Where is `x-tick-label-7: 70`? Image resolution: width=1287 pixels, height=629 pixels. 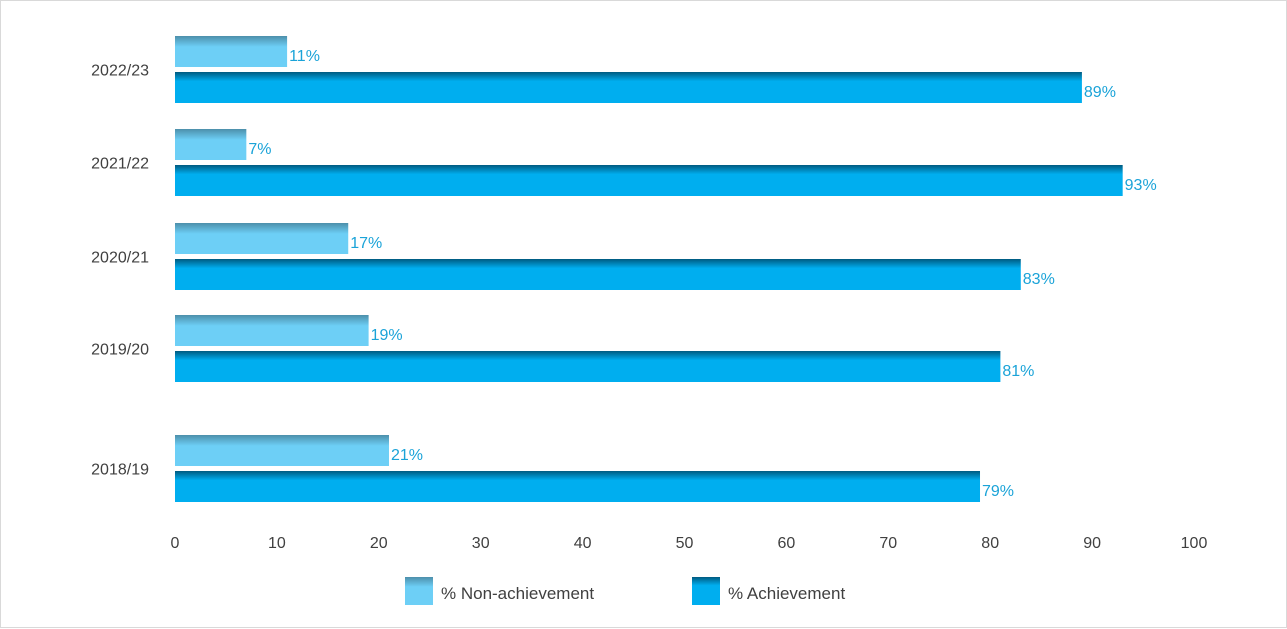
x-tick-label-7: 70 is located at coordinates (888, 543).